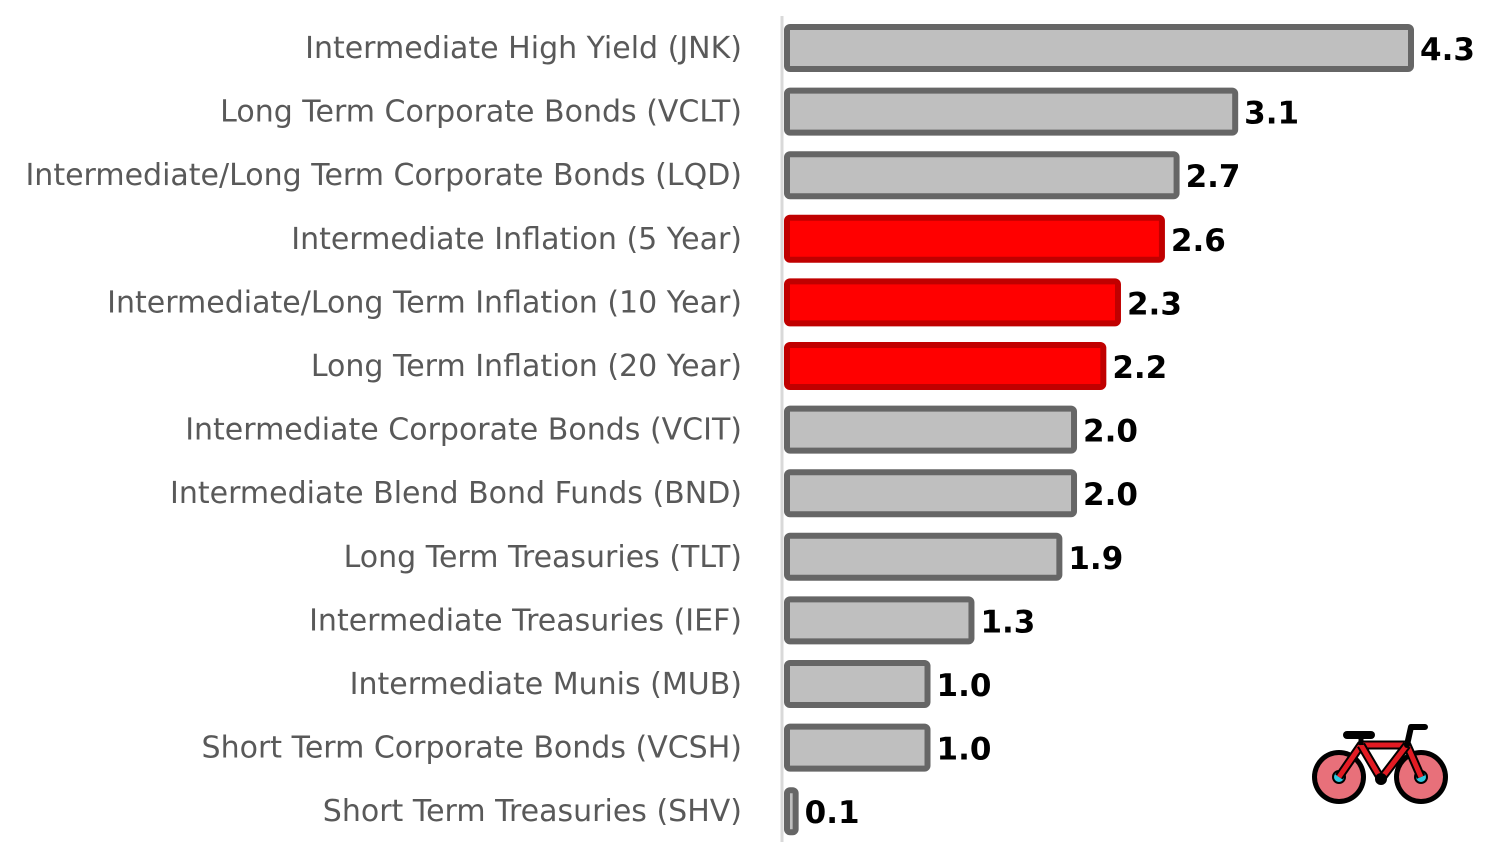 The width and height of the screenshot is (1497, 862). I want to click on value-label: 0.1, so click(832, 813).